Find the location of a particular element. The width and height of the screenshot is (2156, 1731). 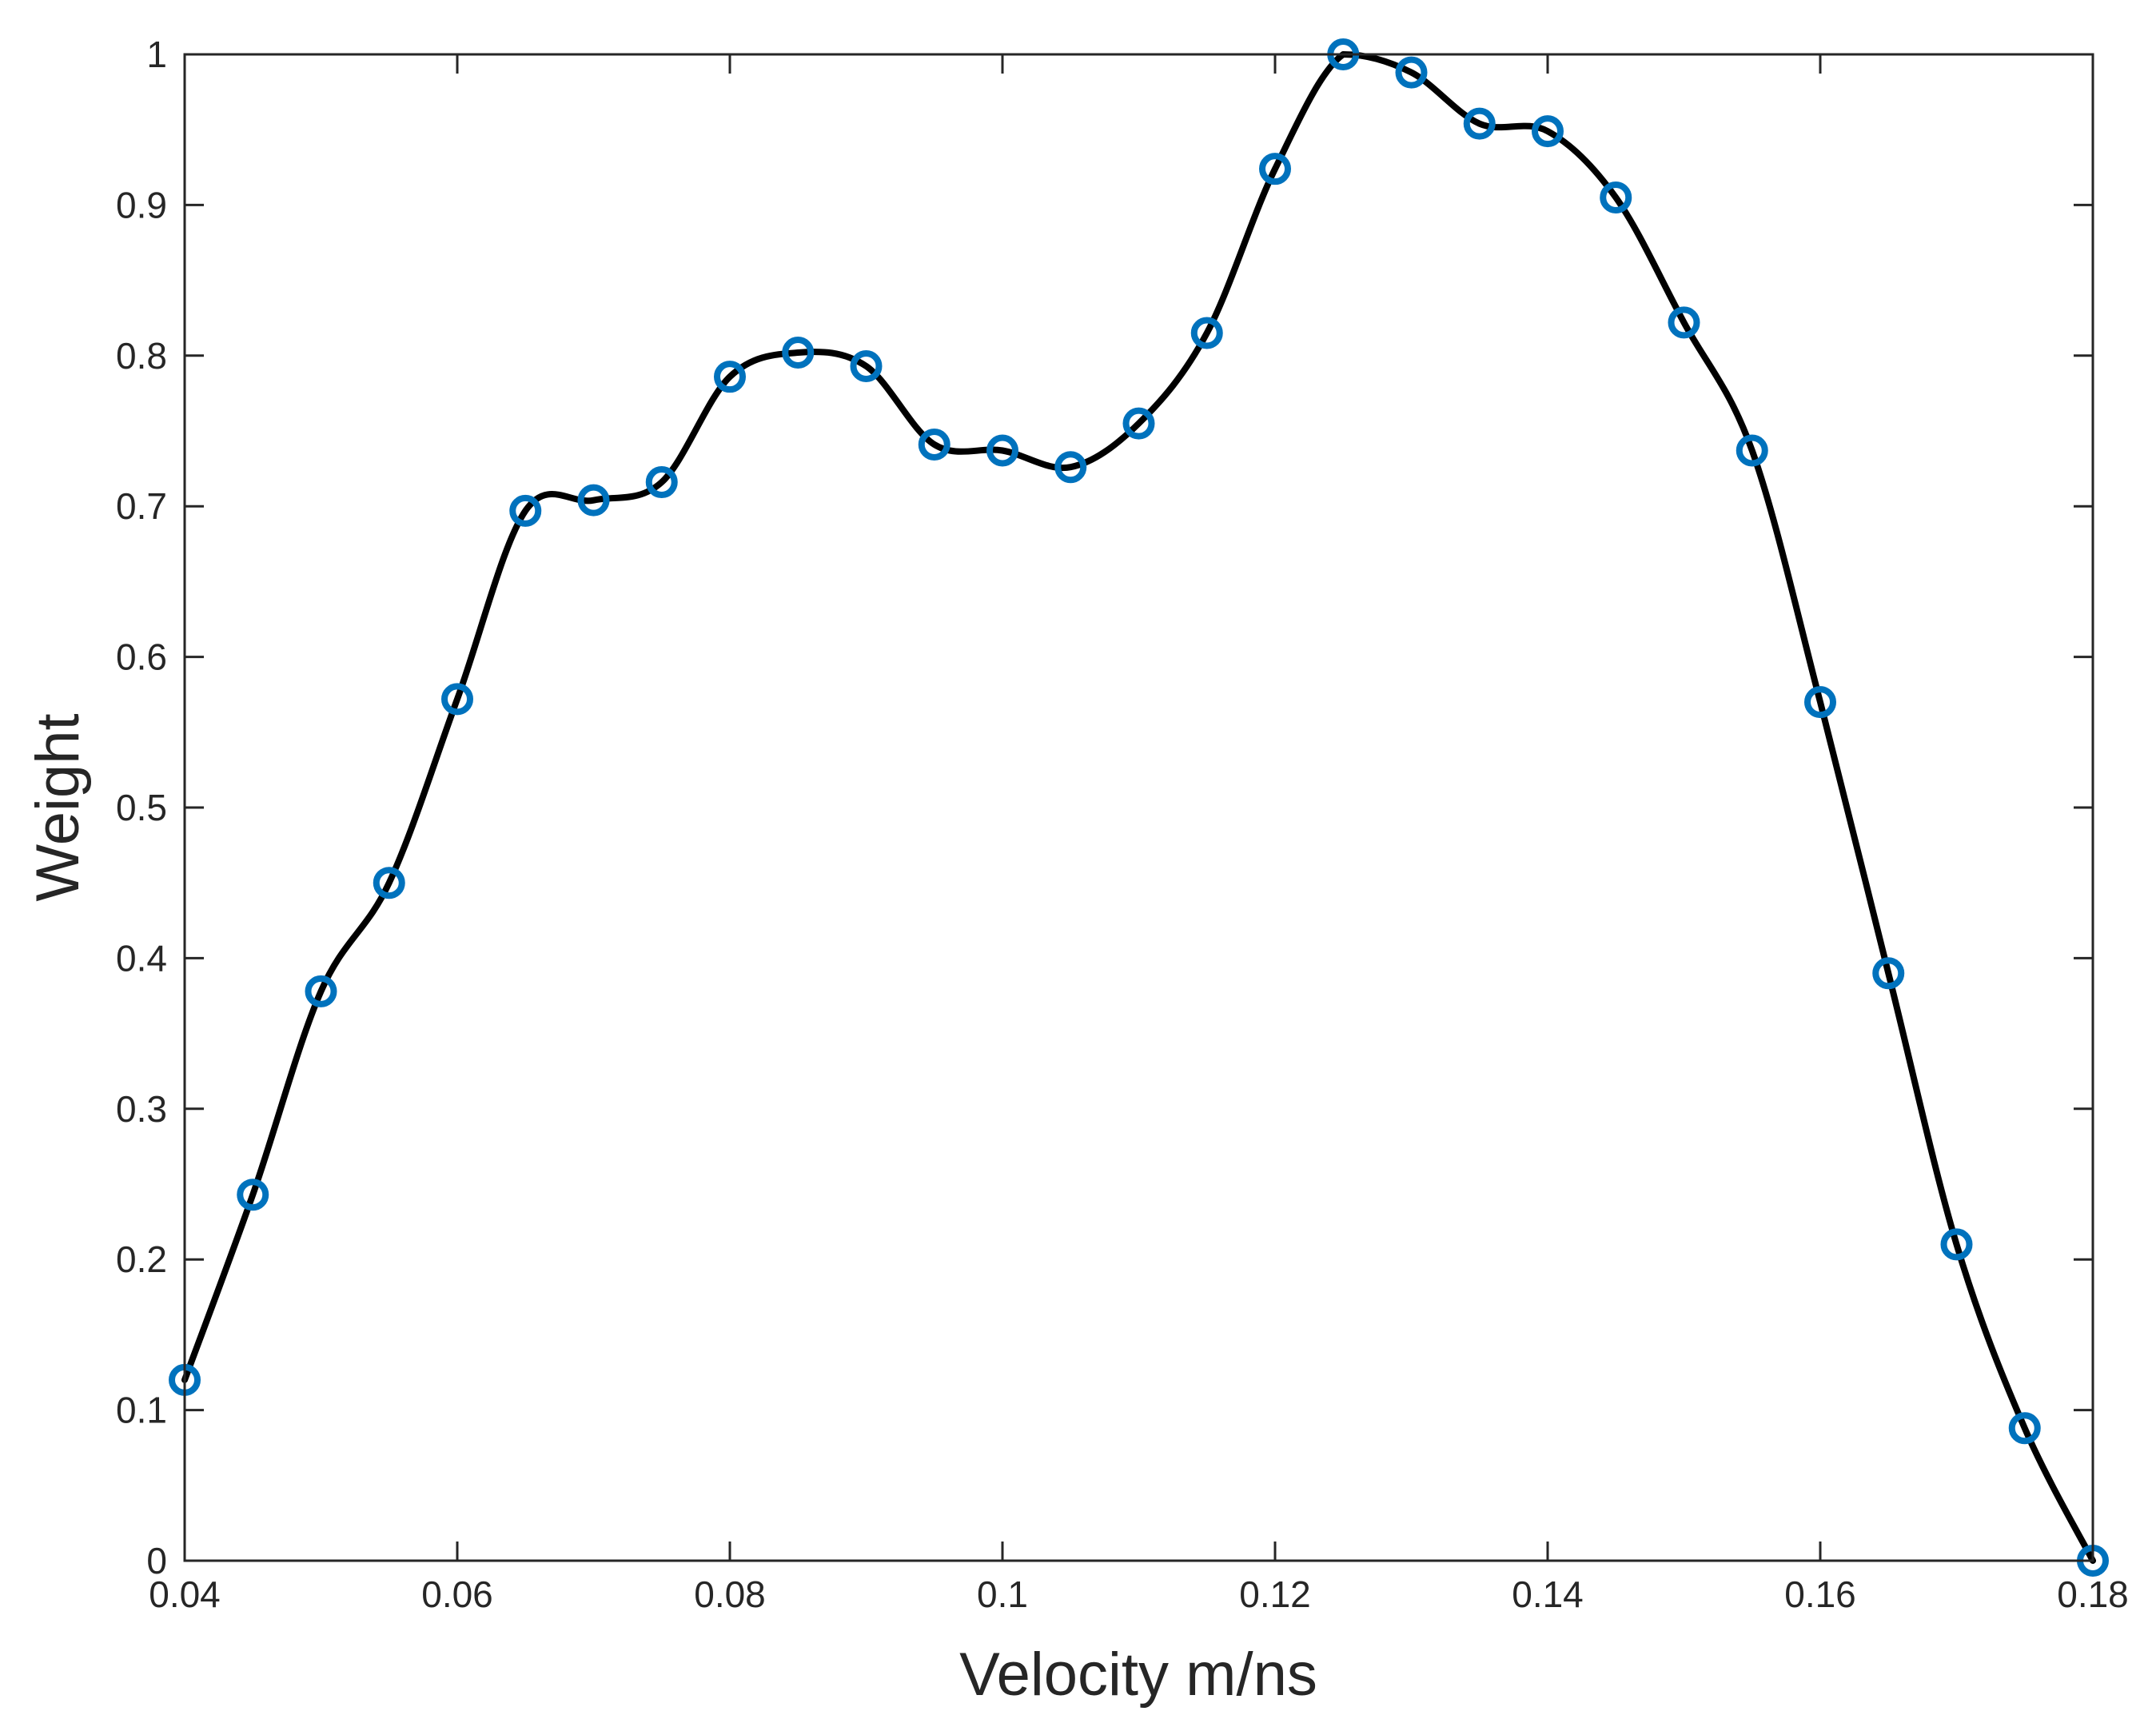

x-tick-label: 0.08 is located at coordinates (730, 1594).